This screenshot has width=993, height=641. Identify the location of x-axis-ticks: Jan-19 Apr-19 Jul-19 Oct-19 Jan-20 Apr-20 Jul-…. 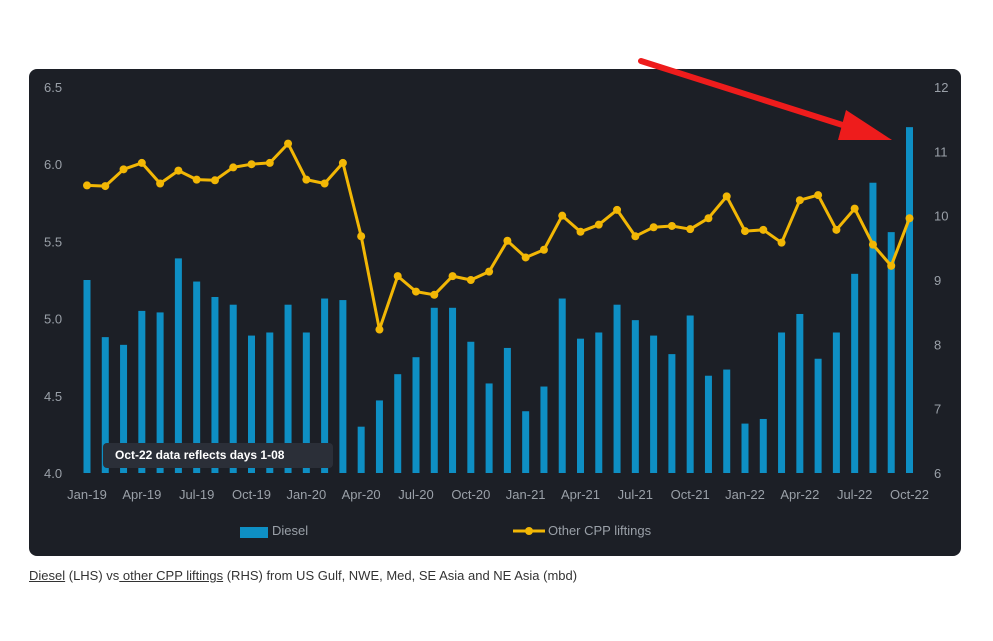
(498, 494).